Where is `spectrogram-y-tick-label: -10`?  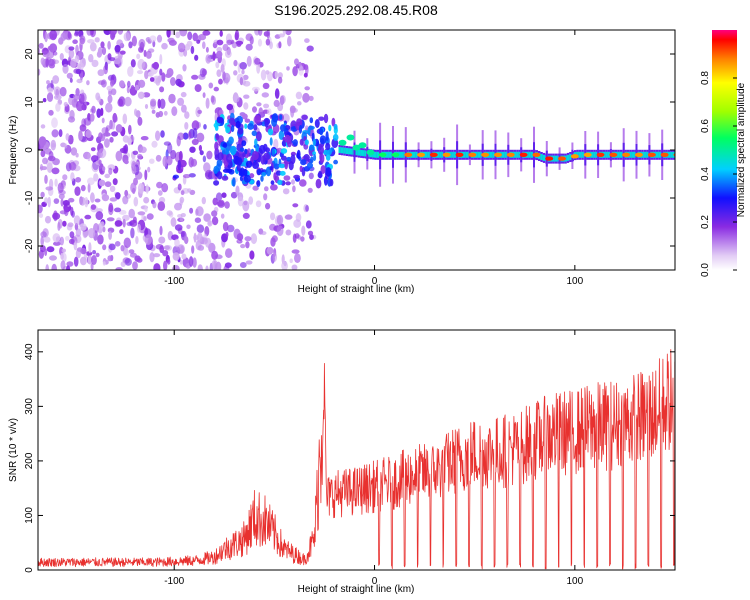 spectrogram-y-tick-label: -10 is located at coordinates (29, 197).